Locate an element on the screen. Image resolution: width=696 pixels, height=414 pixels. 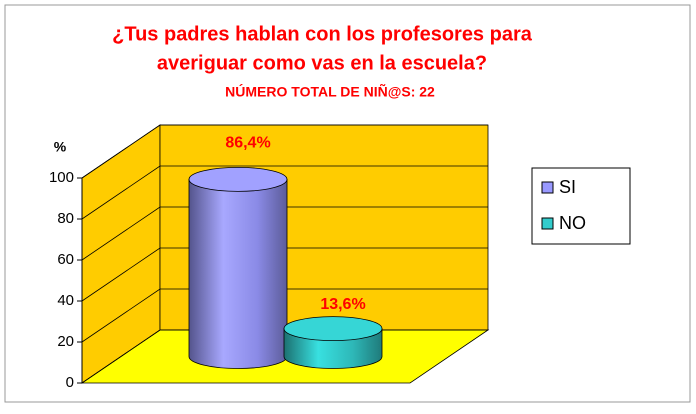
y-tick-label: 20 is located at coordinates (65, 341).